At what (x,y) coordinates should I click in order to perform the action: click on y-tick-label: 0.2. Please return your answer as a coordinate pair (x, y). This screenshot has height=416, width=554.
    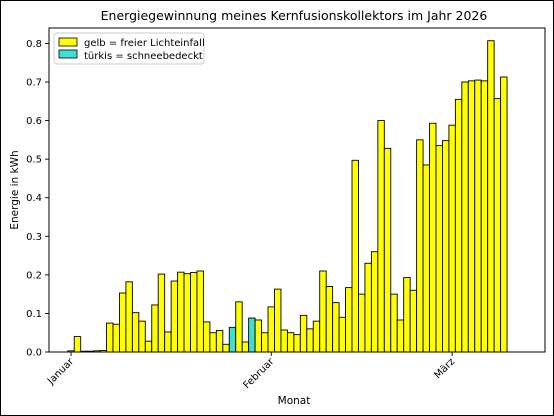
    Looking at the image, I should click on (34, 275).